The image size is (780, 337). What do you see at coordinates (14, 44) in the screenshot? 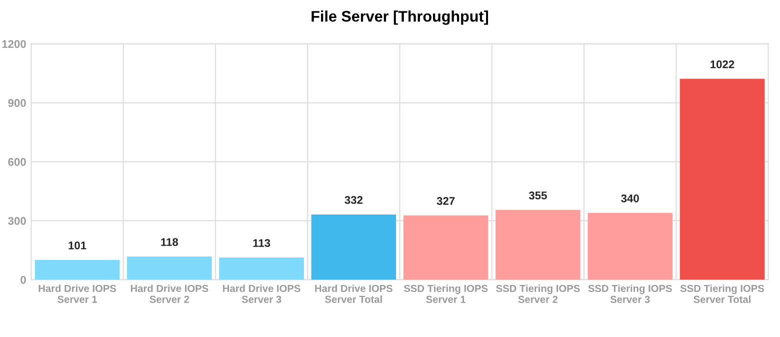
I see `y-tick-label: 1200` at bounding box center [14, 44].